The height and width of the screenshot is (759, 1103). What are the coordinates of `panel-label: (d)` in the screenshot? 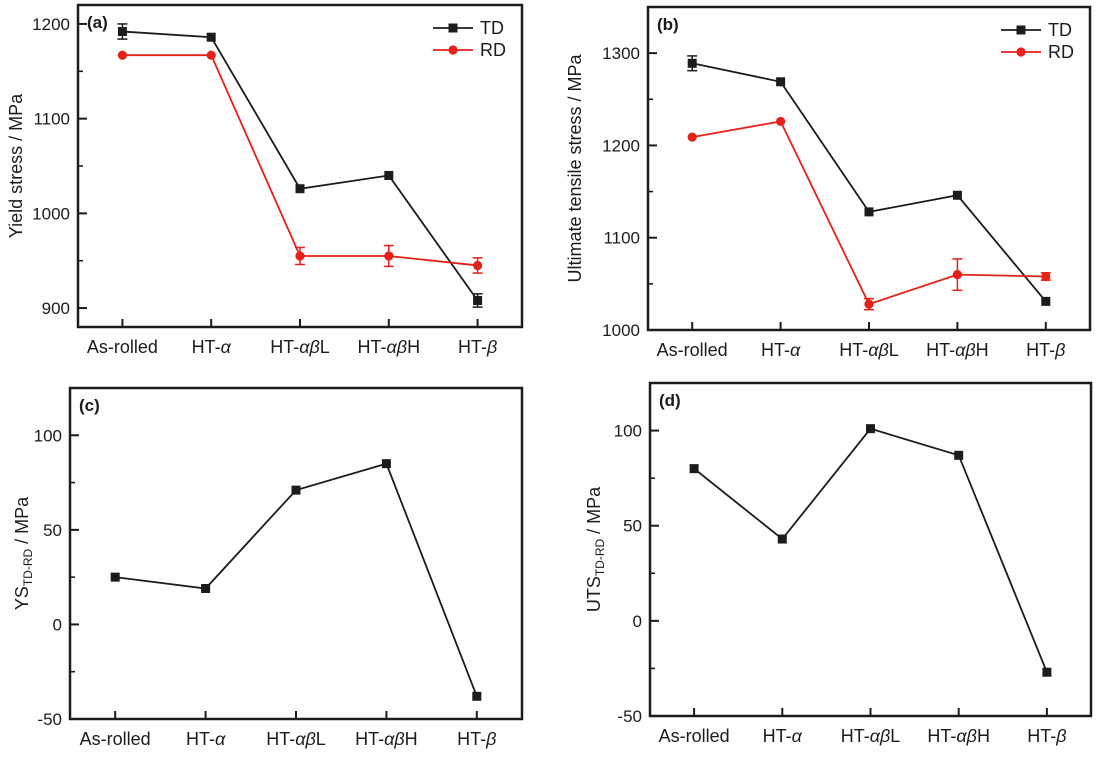 It's located at (670, 400).